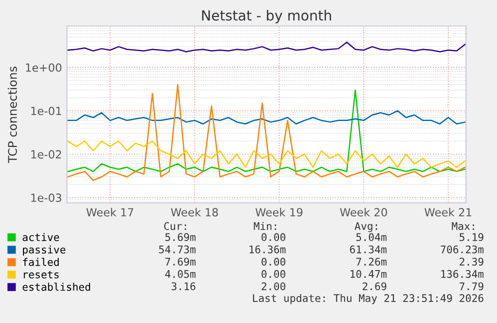 This screenshot has width=497, height=323. What do you see at coordinates (180, 262) in the screenshot?
I see `text: 7.69m` at bounding box center [180, 262].